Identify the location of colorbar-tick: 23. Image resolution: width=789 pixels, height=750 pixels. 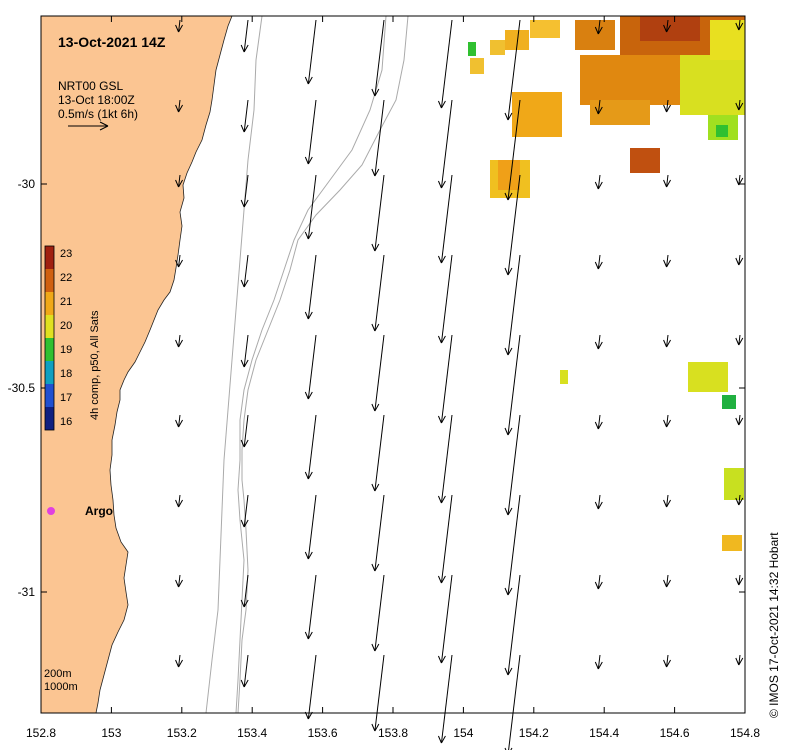
(66, 254).